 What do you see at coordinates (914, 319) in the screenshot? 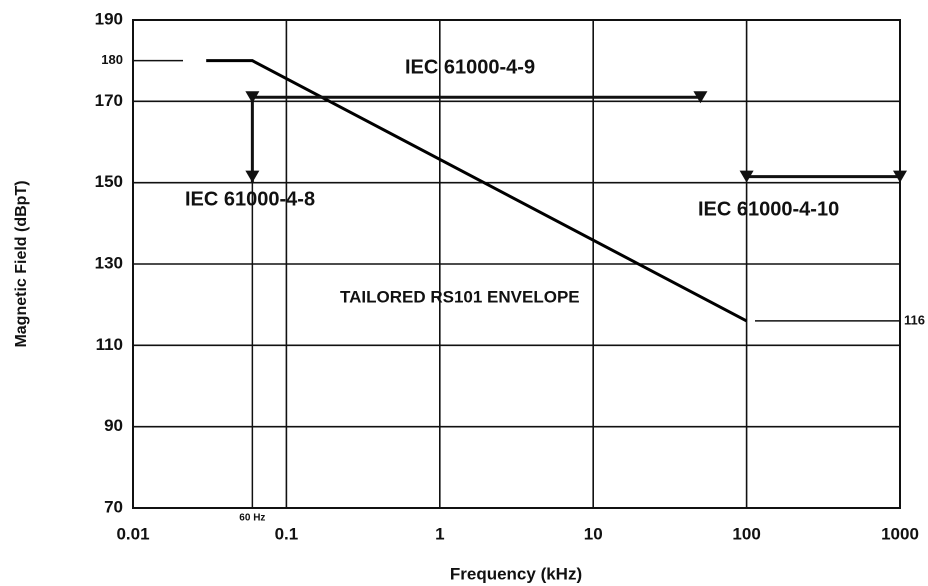
I see `annotation: 116` at bounding box center [914, 319].